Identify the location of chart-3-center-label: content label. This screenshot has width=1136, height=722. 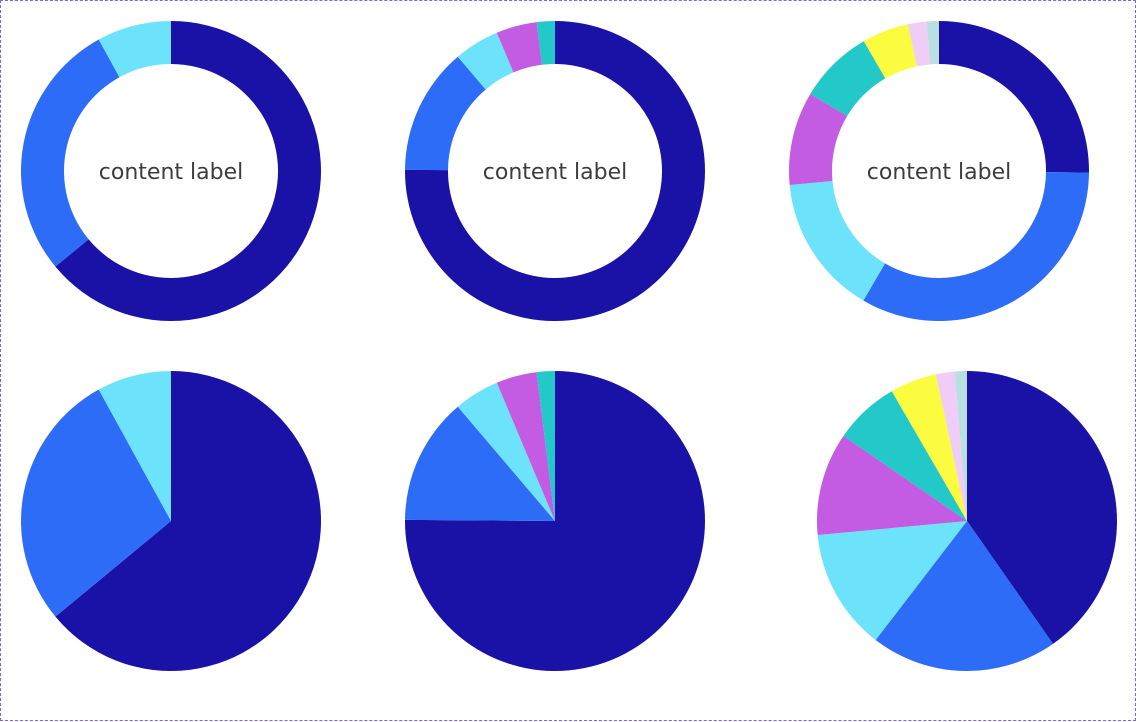
(939, 172).